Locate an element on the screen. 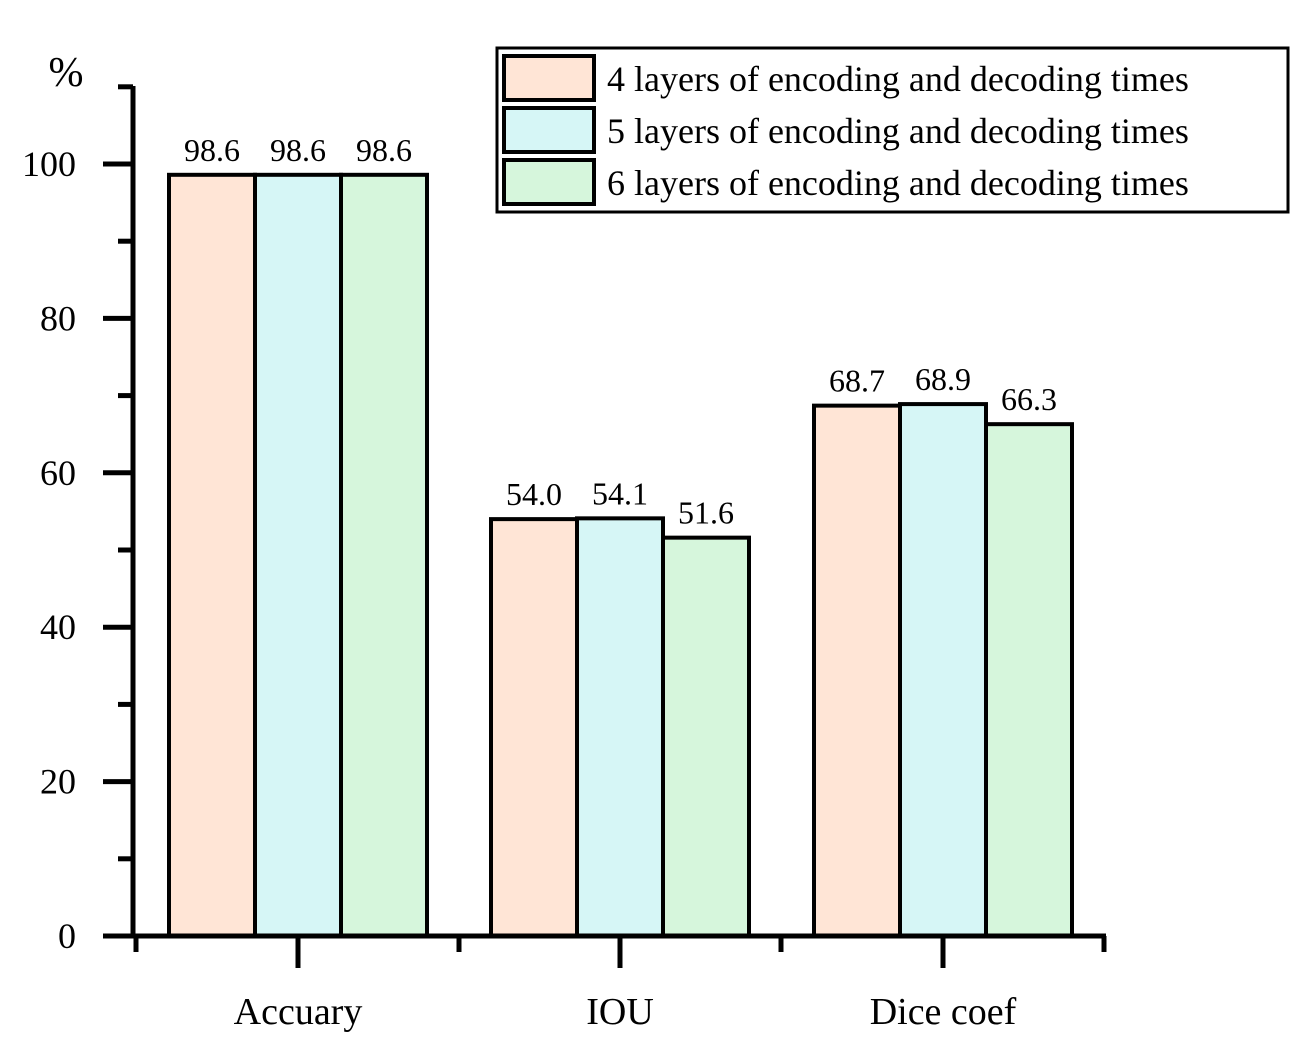  y-tick-label: 40 is located at coordinates (58, 627).